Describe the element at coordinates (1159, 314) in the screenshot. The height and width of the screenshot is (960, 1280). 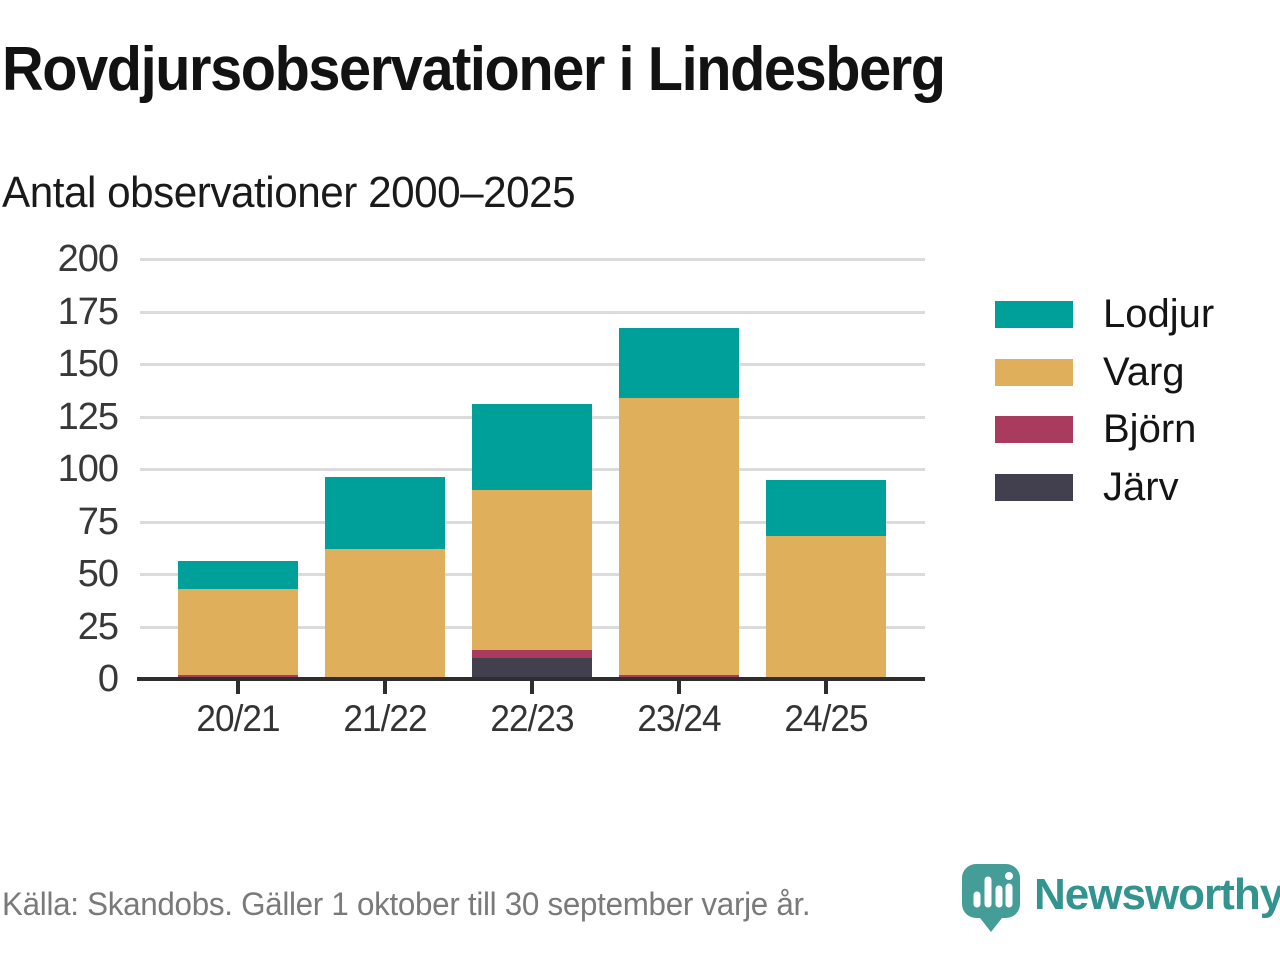
I see `legend-label-lodjur: Lodjur` at that location.